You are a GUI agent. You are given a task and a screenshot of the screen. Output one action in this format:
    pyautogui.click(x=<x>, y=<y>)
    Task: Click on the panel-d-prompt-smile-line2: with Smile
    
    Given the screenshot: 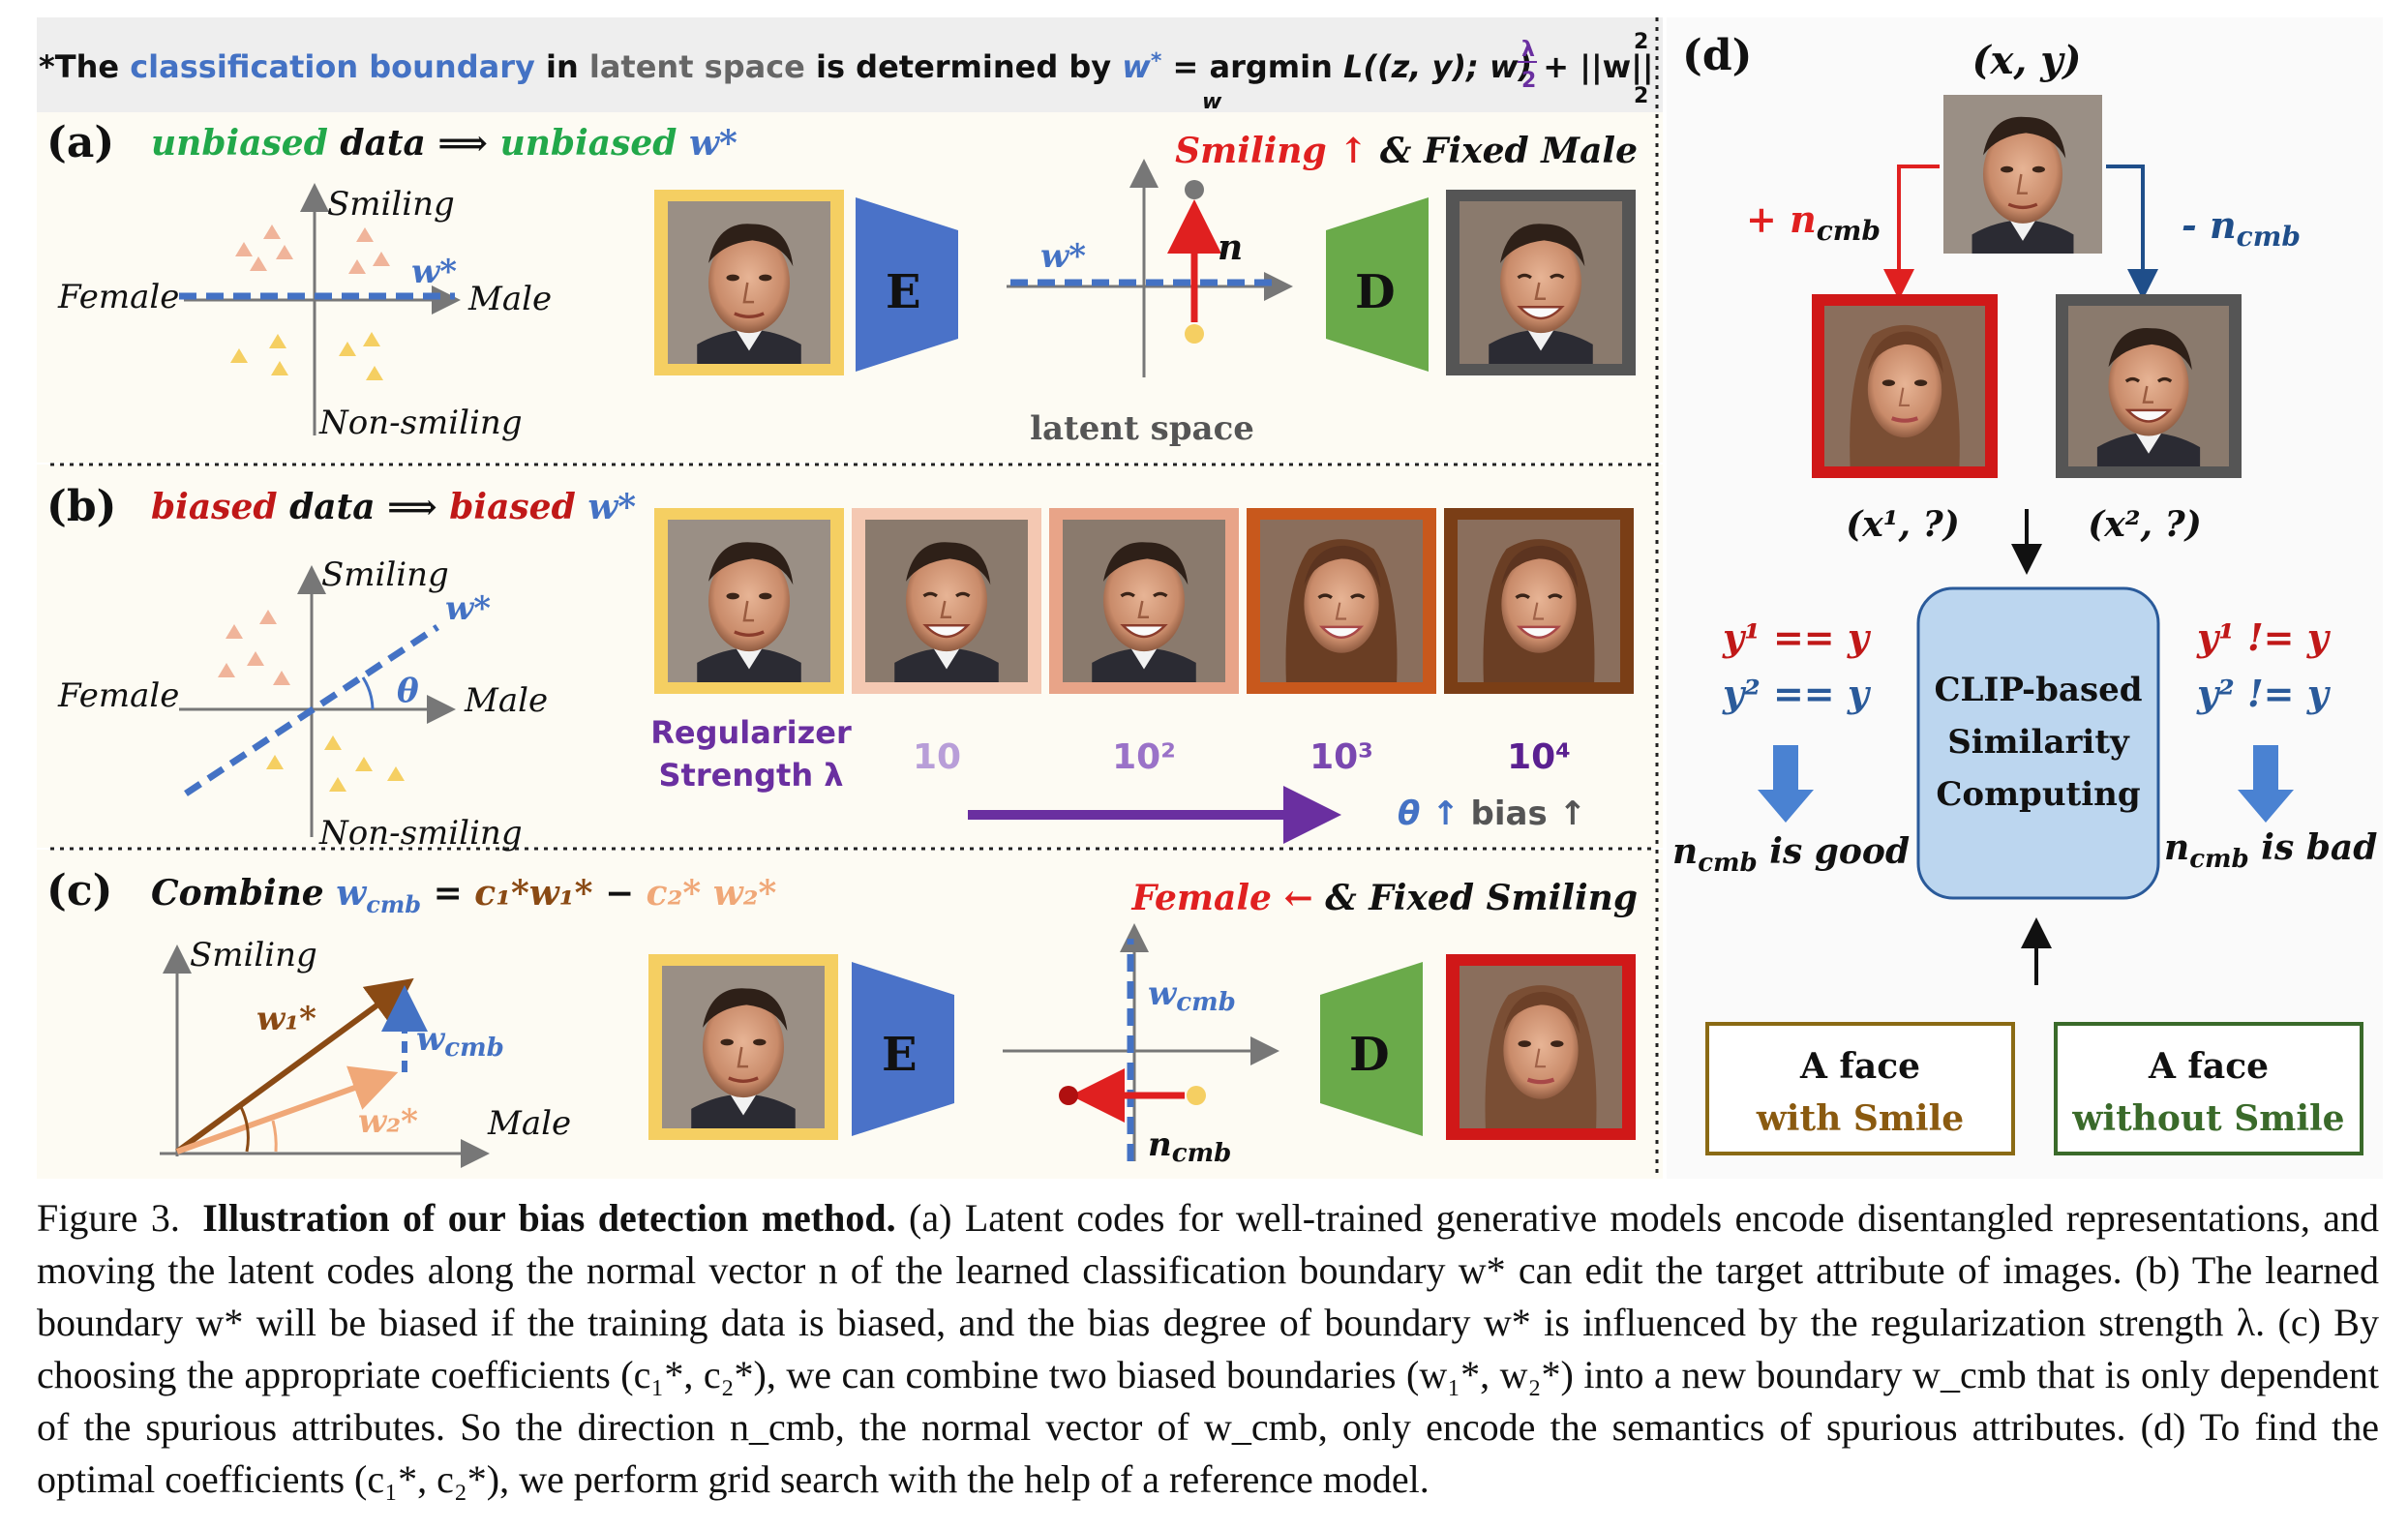 What is the action you would take?
    pyautogui.click(x=1860, y=1119)
    